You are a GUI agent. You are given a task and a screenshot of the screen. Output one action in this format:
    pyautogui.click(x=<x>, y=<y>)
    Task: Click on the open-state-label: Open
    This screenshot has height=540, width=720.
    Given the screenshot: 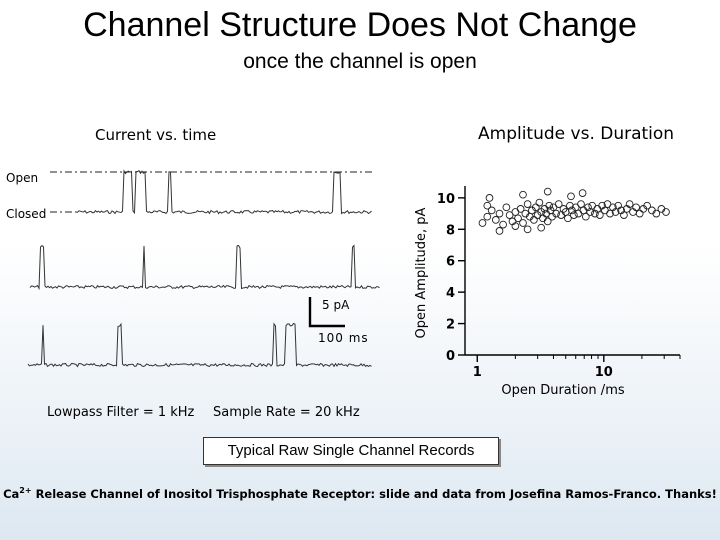 What is the action you would take?
    pyautogui.click(x=22, y=178)
    